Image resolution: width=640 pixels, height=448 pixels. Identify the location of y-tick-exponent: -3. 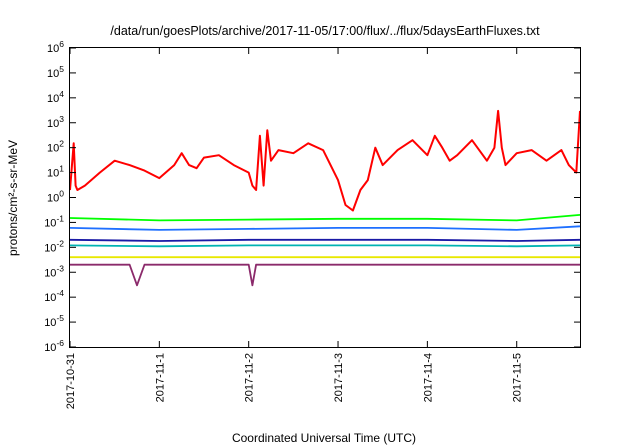
(60, 268).